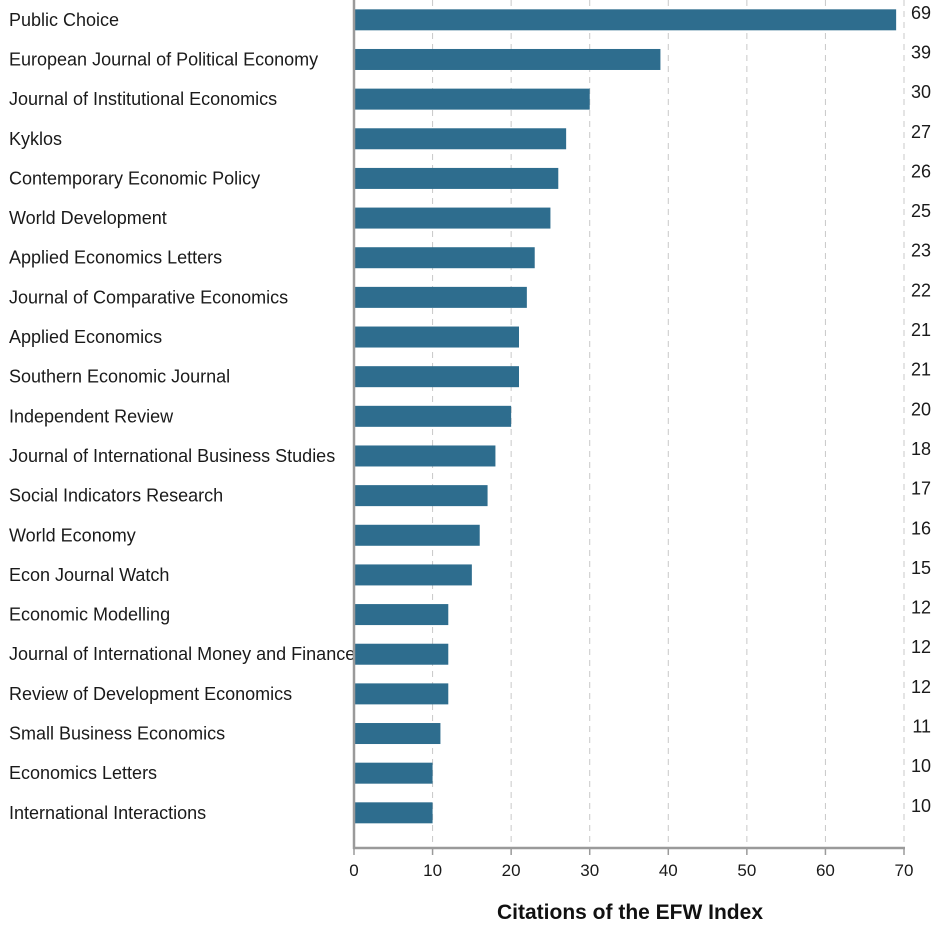 Image resolution: width=931 pixels, height=931 pixels. Describe the element at coordinates (148, 297) in the screenshot. I see `category-label: Journal of Comparative Economics` at that location.